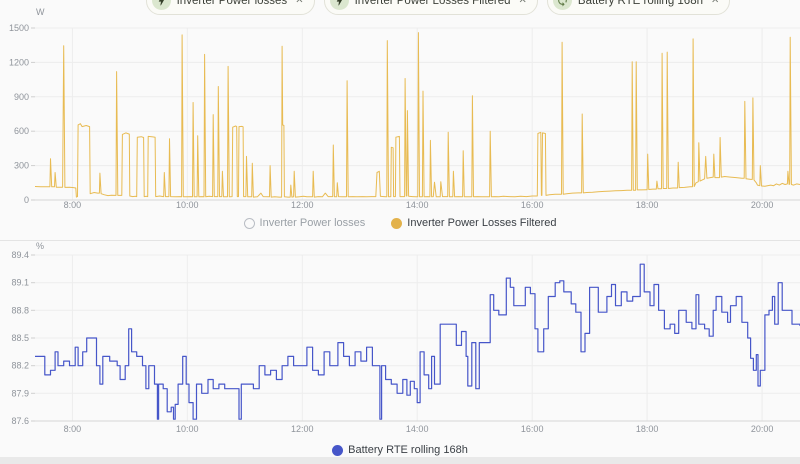 The image size is (800, 464). I want to click on svg-text: 88.2, so click(20, 366).